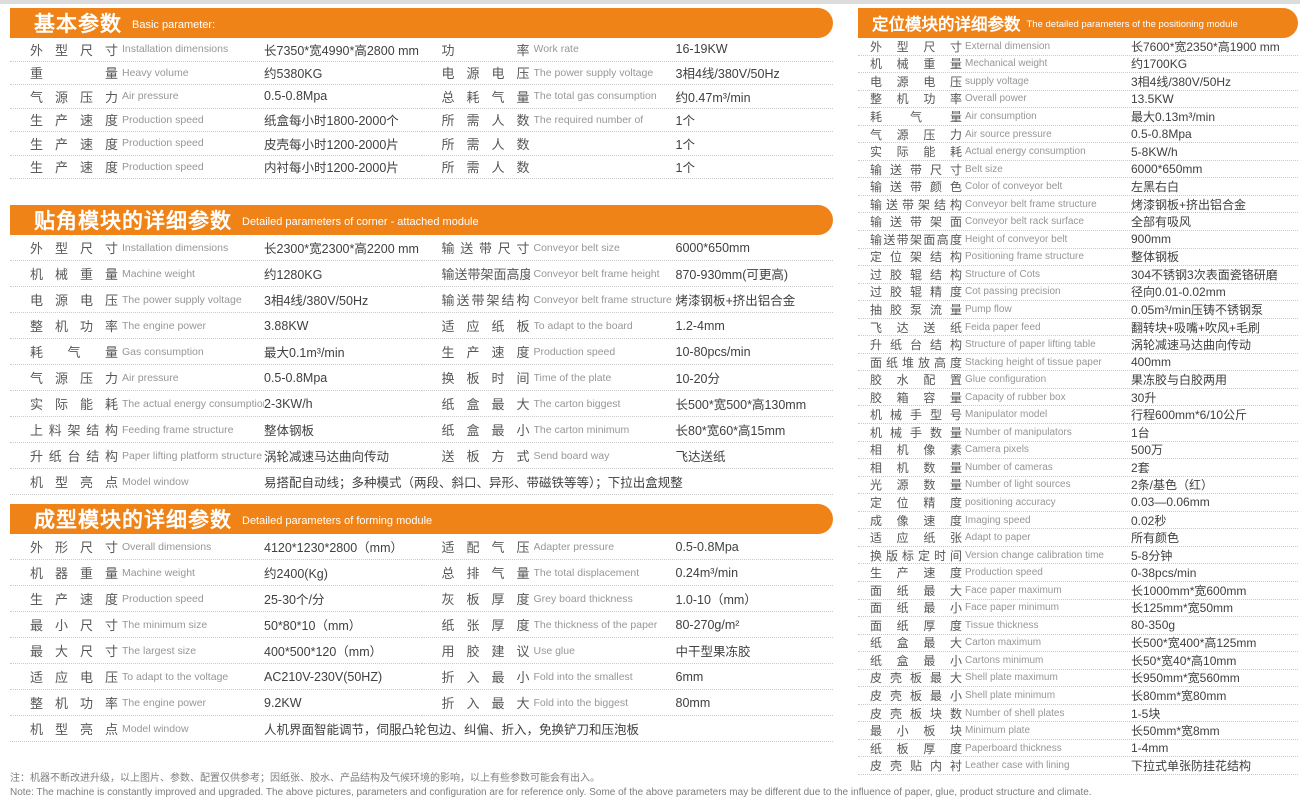  What do you see at coordinates (946, 25) in the screenshot?
I see `section-title-cn: 定位模块的详细参数` at bounding box center [946, 25].